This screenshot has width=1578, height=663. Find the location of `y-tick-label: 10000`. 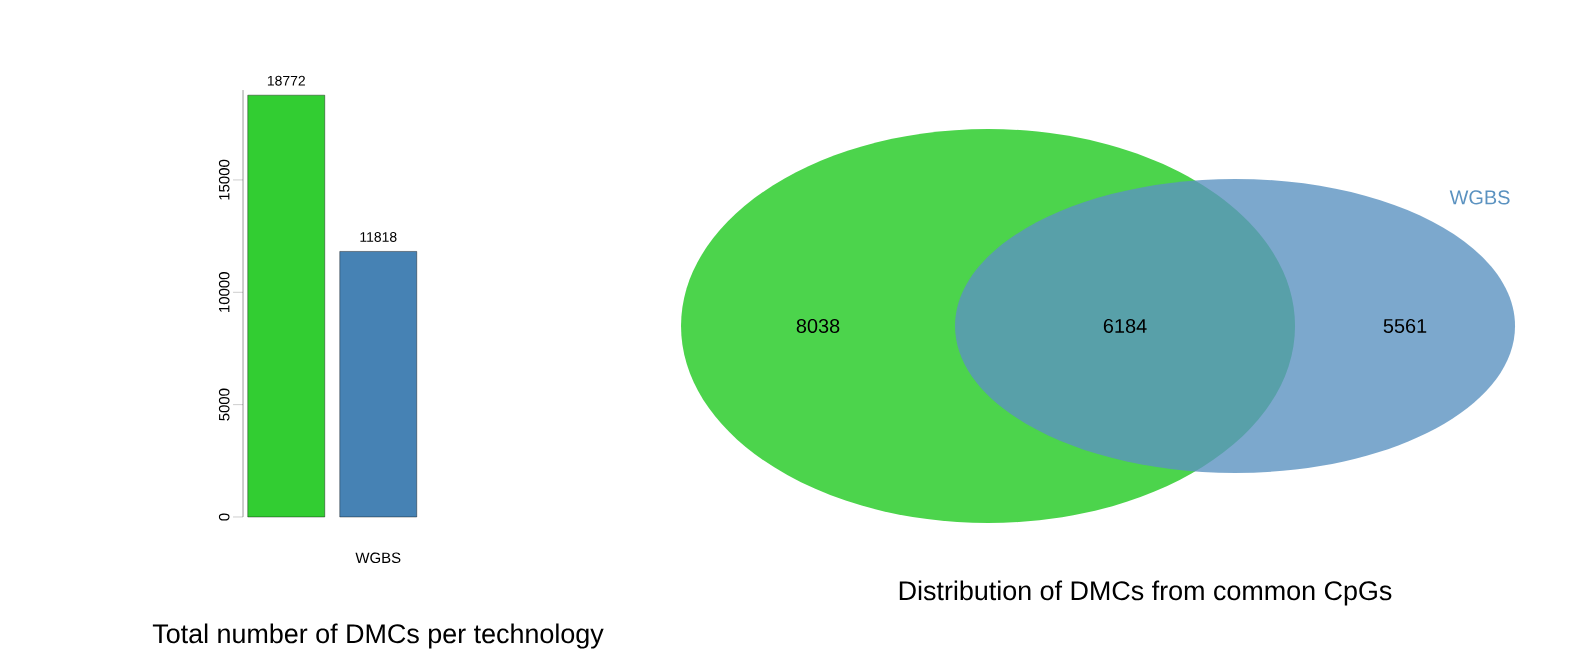

y-tick-label: 10000 is located at coordinates (224, 292).